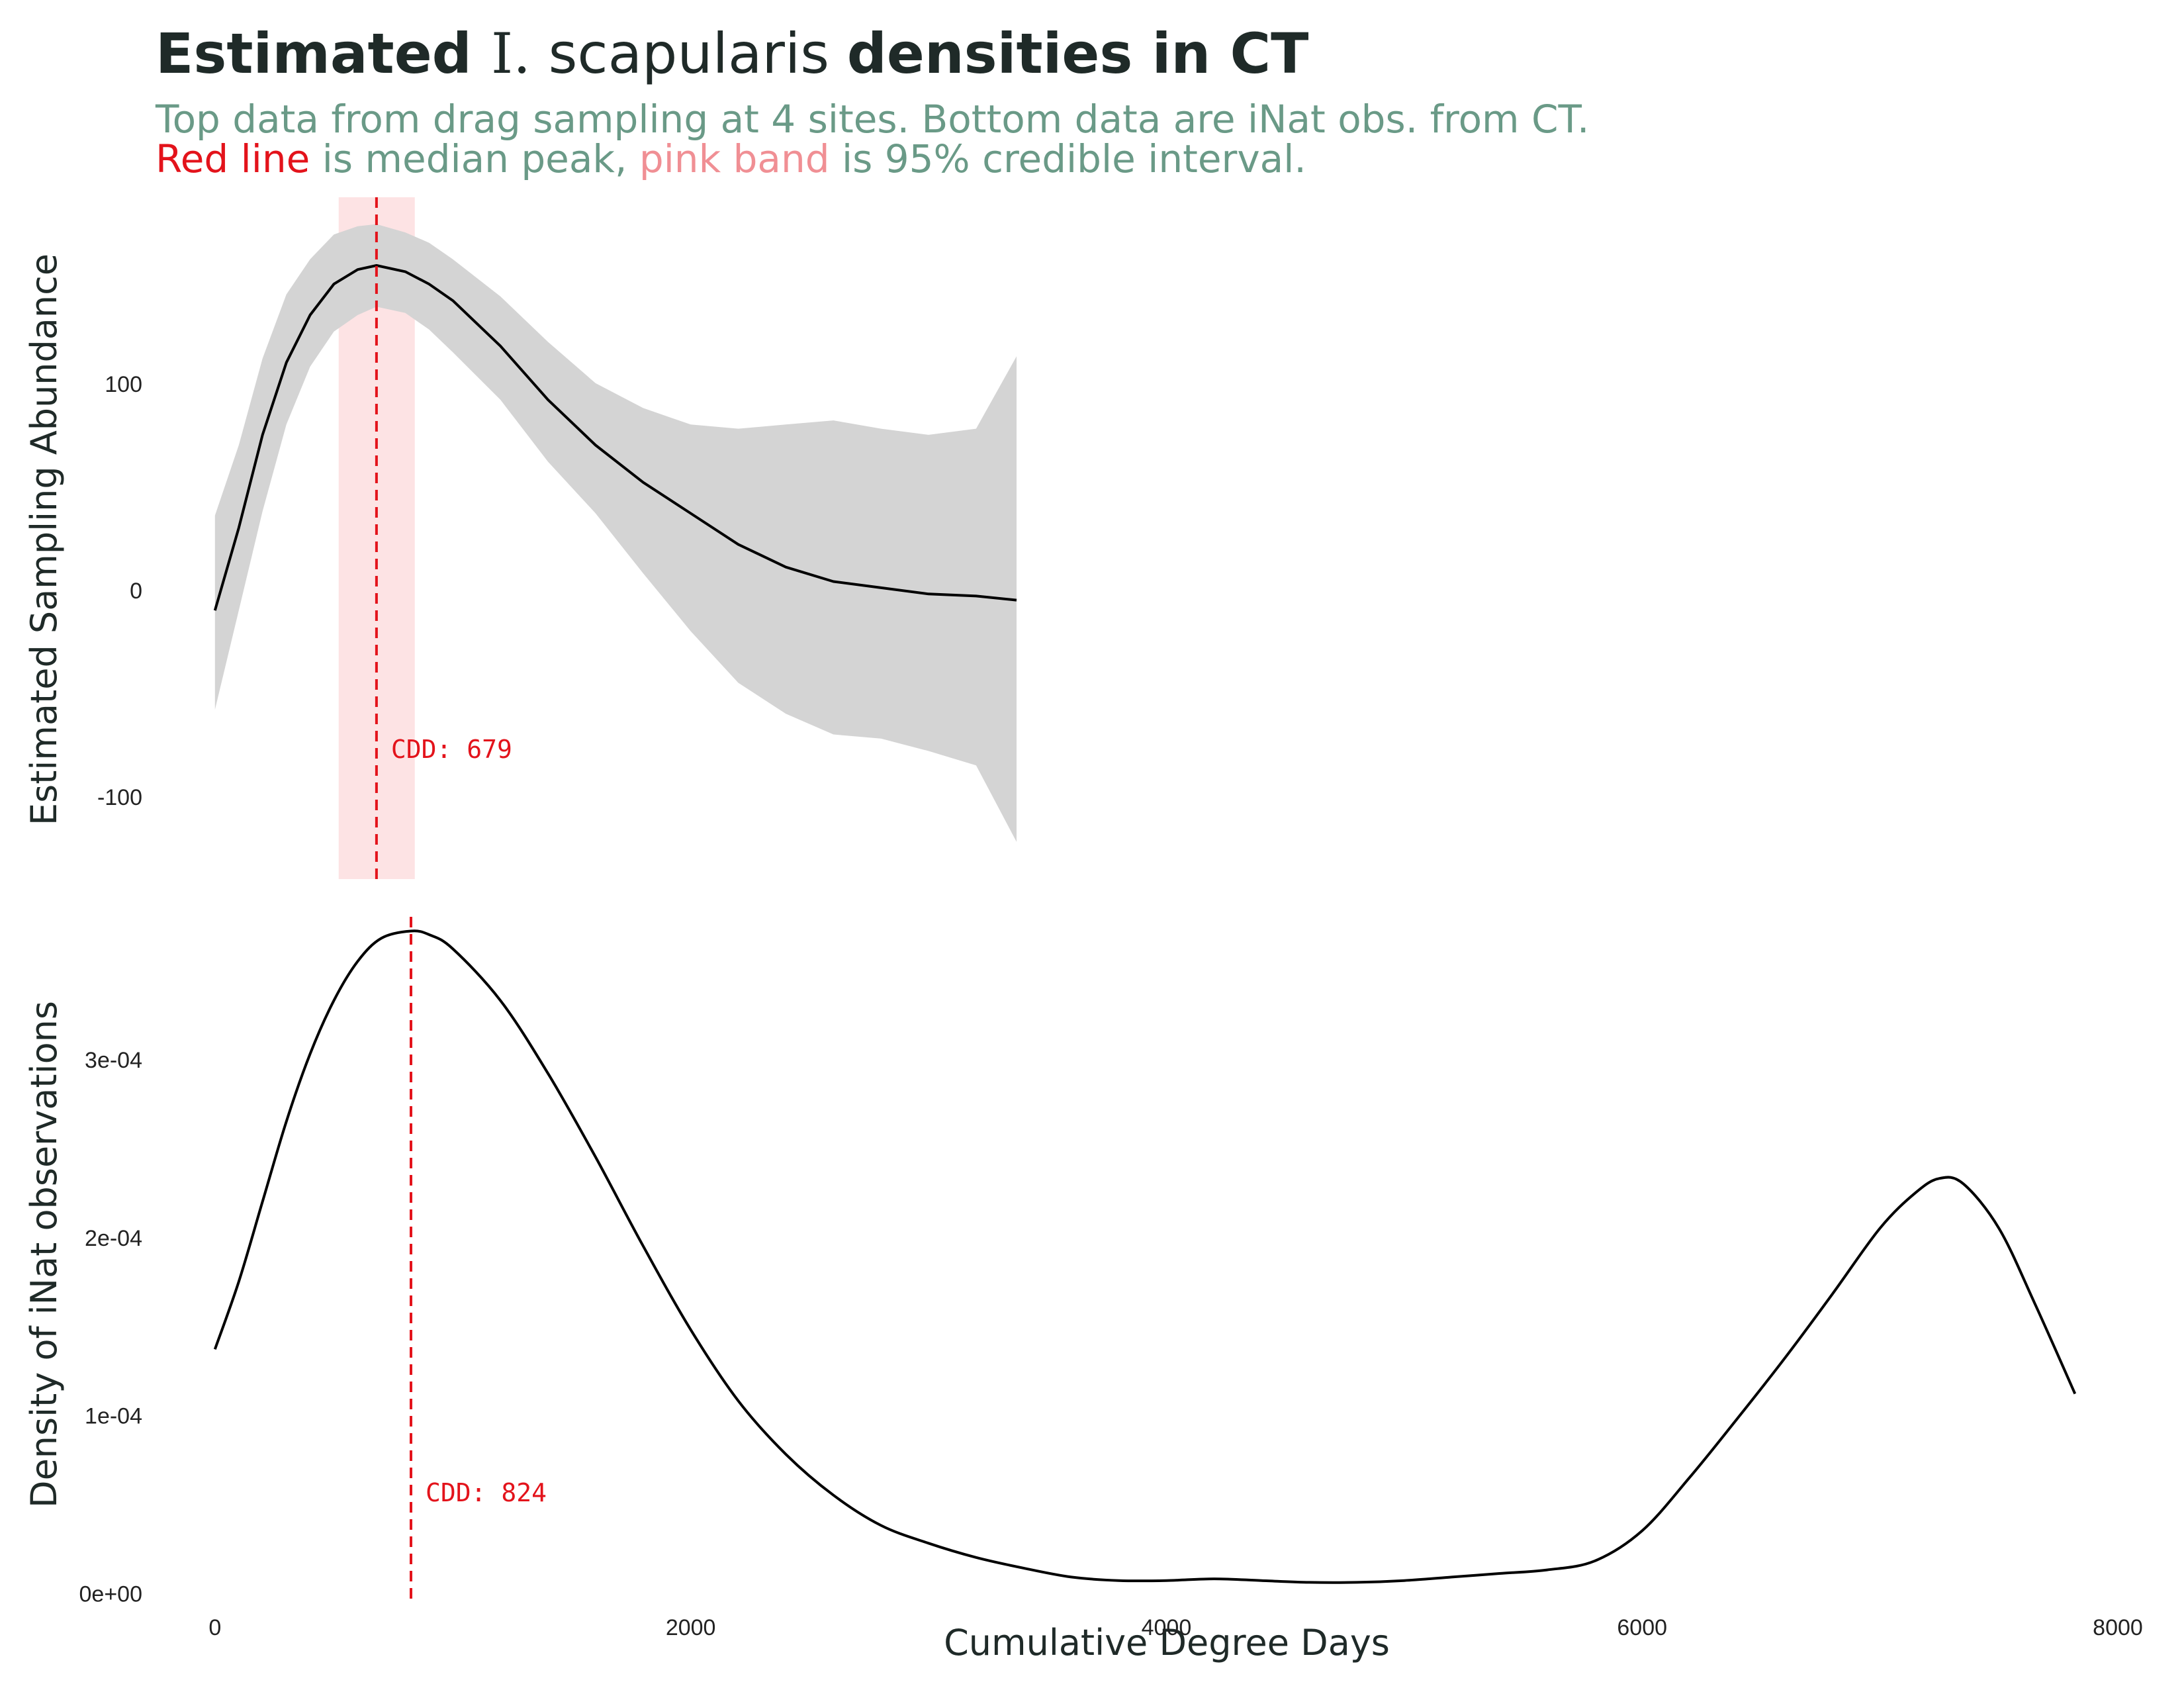 This screenshot has height=1688, width=2184. Describe the element at coordinates (691, 1627) in the screenshot. I see `x-tick-label: 2000` at that location.